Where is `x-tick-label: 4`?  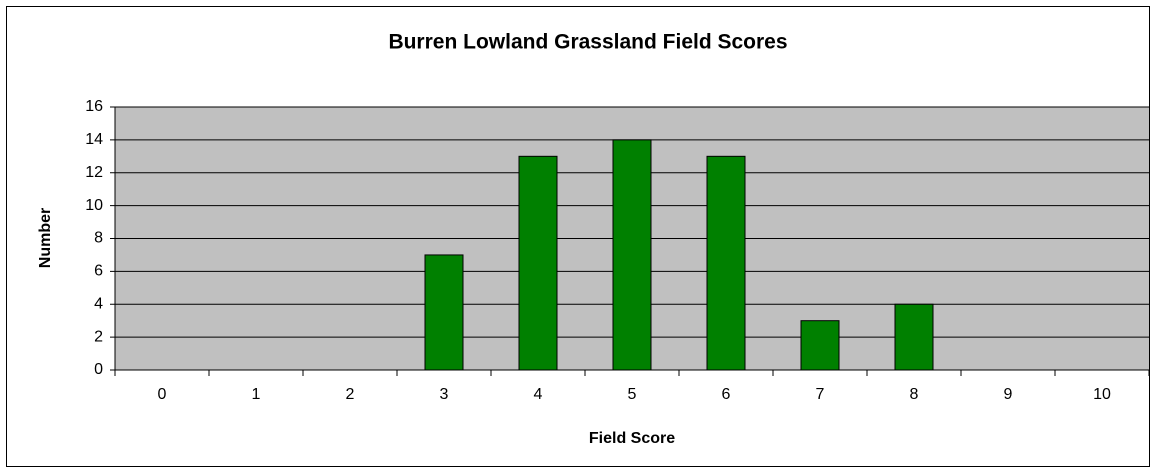 x-tick-label: 4 is located at coordinates (538, 394).